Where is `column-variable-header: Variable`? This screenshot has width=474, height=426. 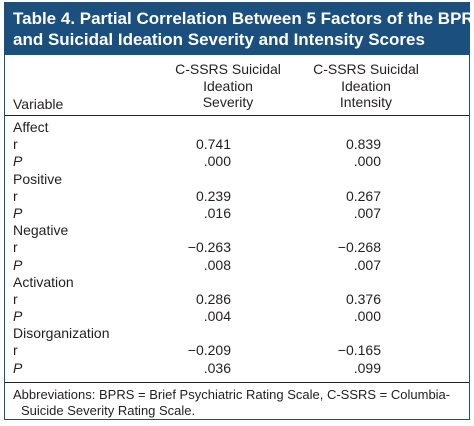 column-variable-header: Variable is located at coordinates (38, 104).